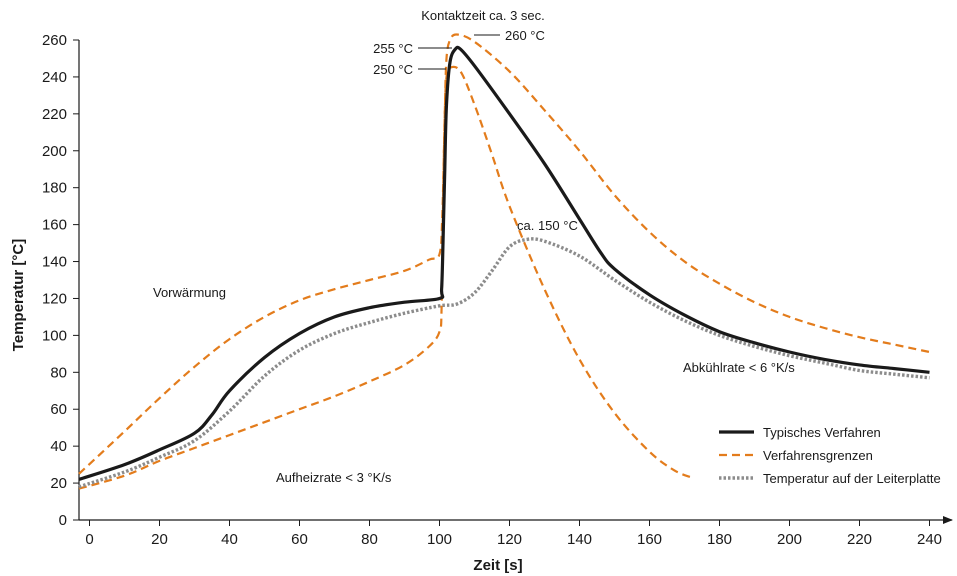 This screenshot has height=576, width=957. Describe the element at coordinates (299, 539) in the screenshot. I see `x-tick-label: 60` at that location.